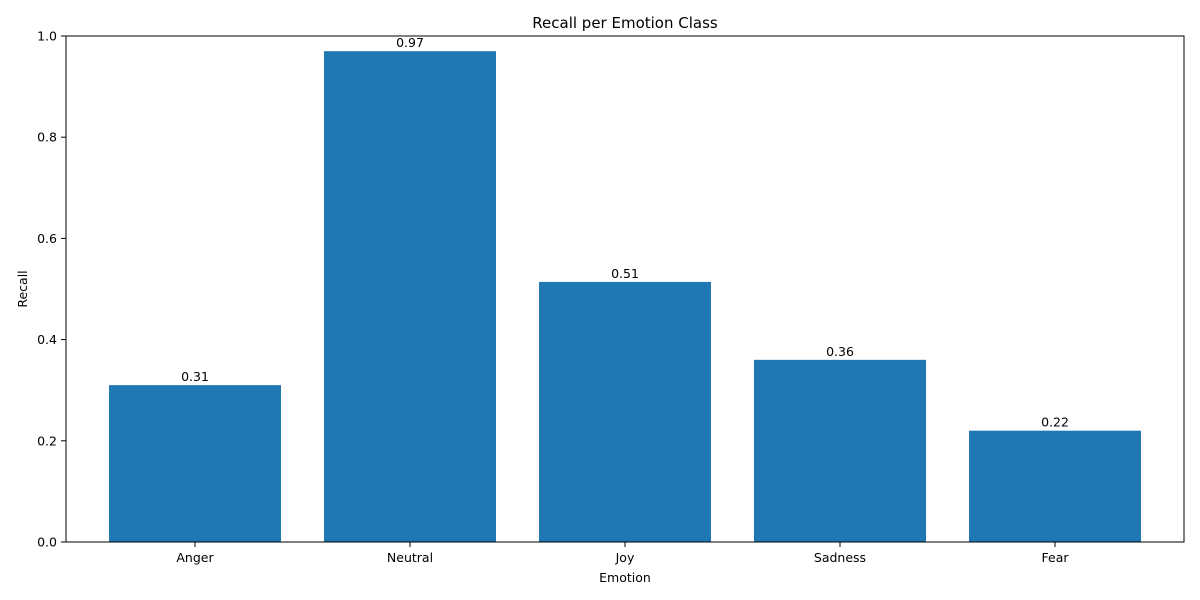 This screenshot has width=1200, height=600. Describe the element at coordinates (47, 137) in the screenshot. I see `y-tick-label: 0.8` at that location.